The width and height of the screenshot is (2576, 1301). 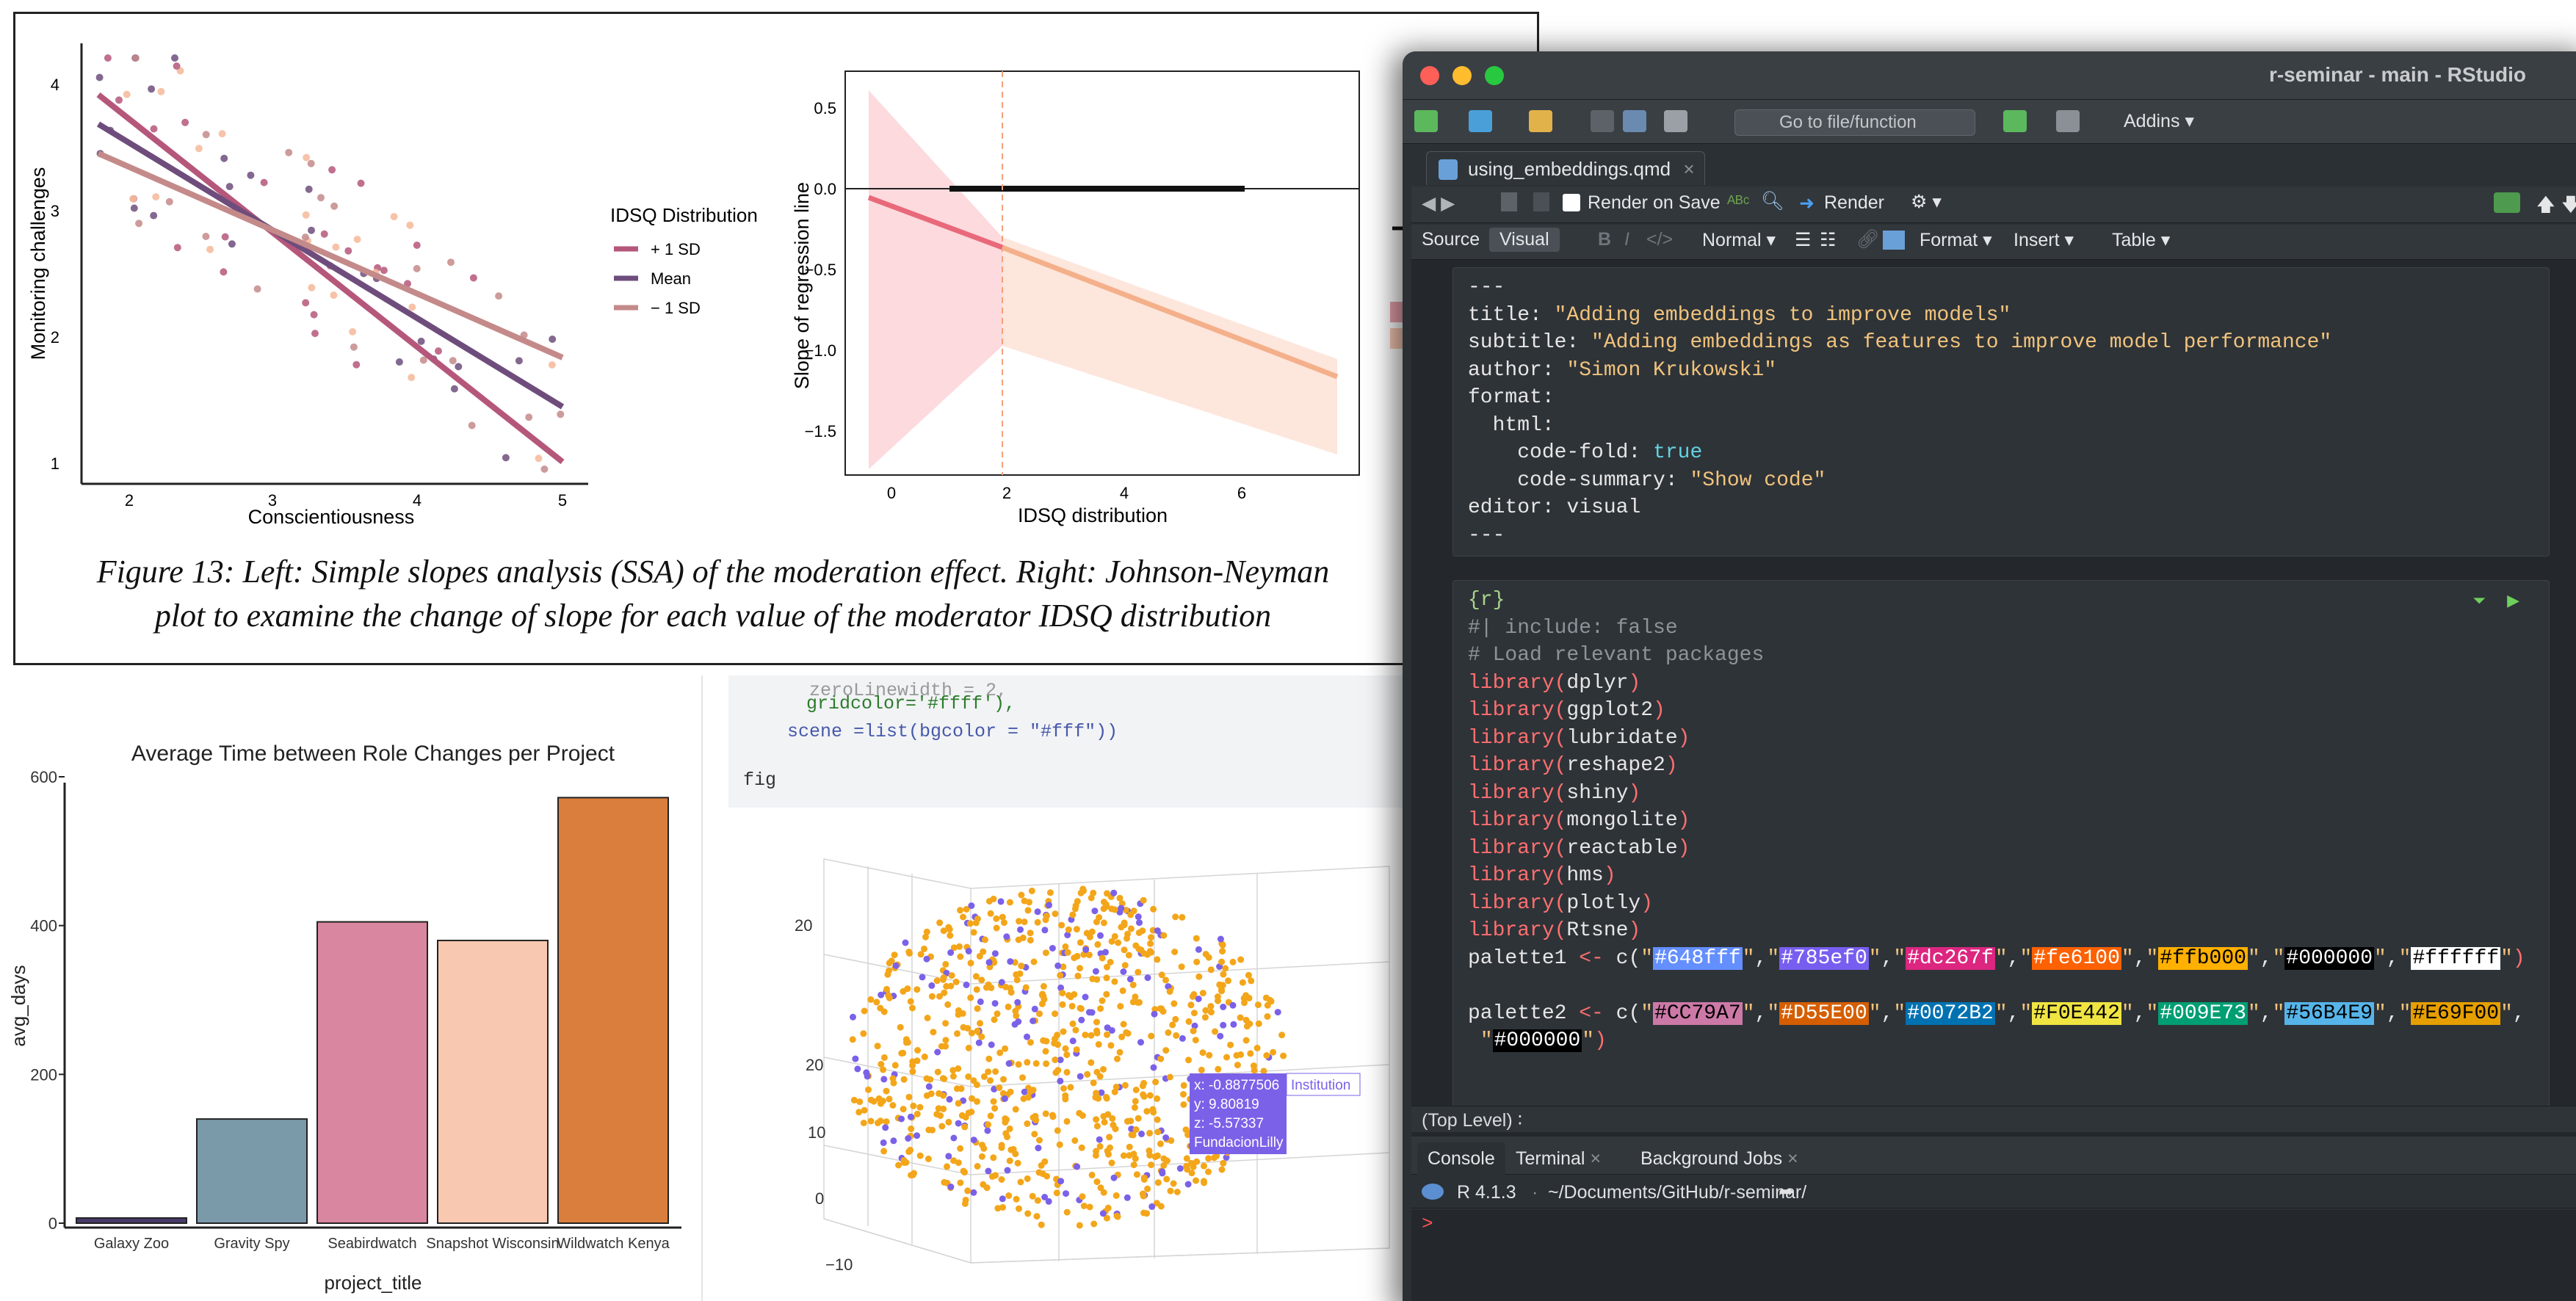 What do you see at coordinates (676, 308) in the screenshot?
I see `legend-minus-1sd: − 1 SD` at bounding box center [676, 308].